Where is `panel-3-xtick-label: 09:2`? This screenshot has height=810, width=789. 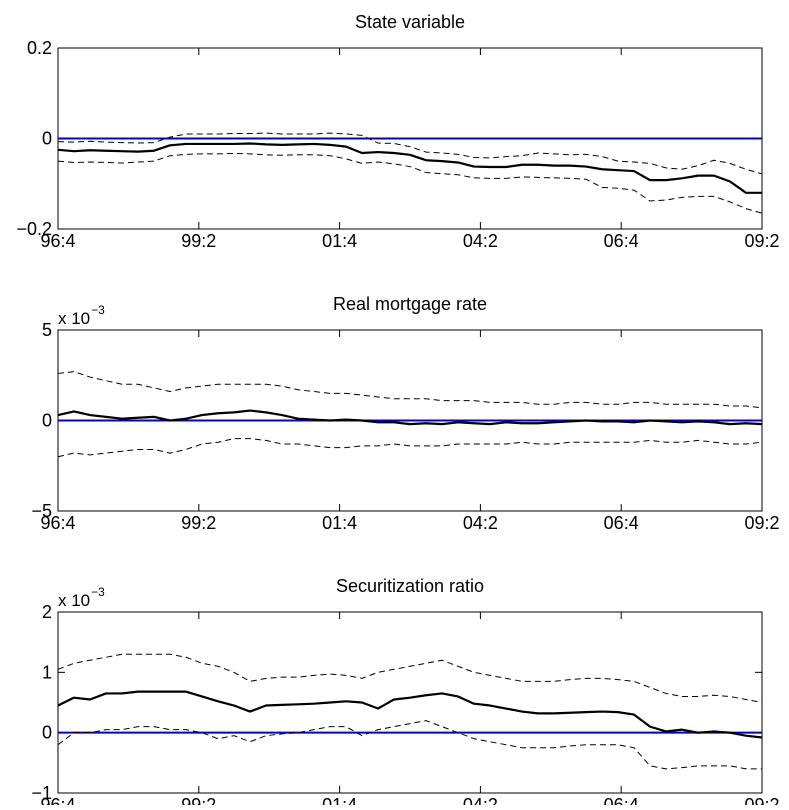 panel-3-xtick-label: 09:2 is located at coordinates (761, 800).